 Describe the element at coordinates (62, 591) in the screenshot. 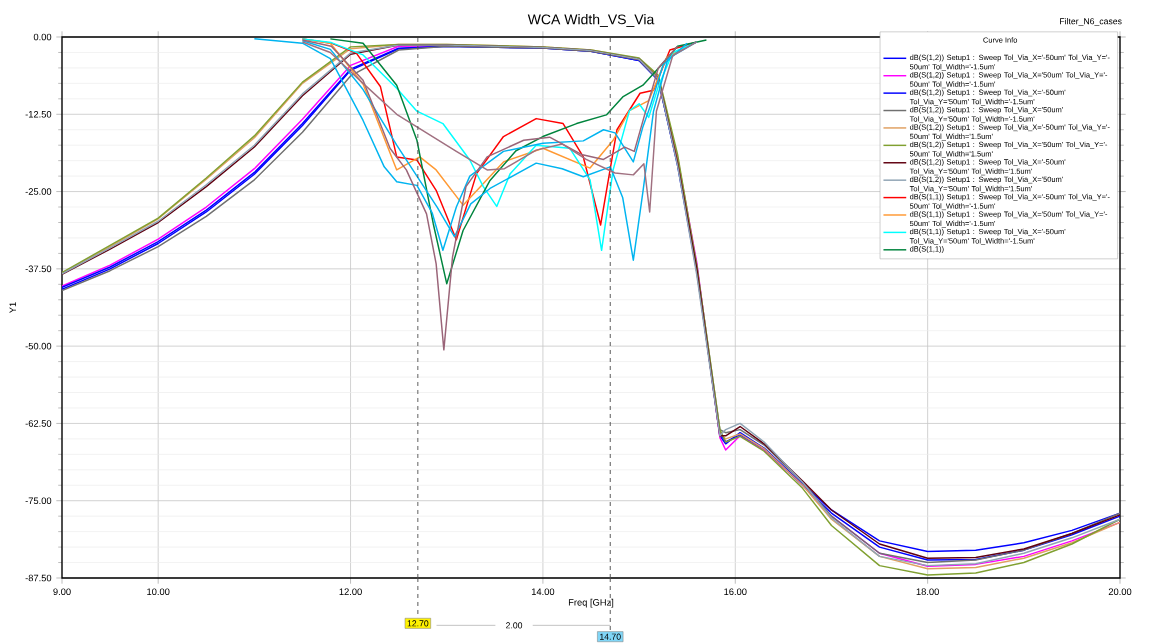

I see `x-tick-label: 9.00` at that location.